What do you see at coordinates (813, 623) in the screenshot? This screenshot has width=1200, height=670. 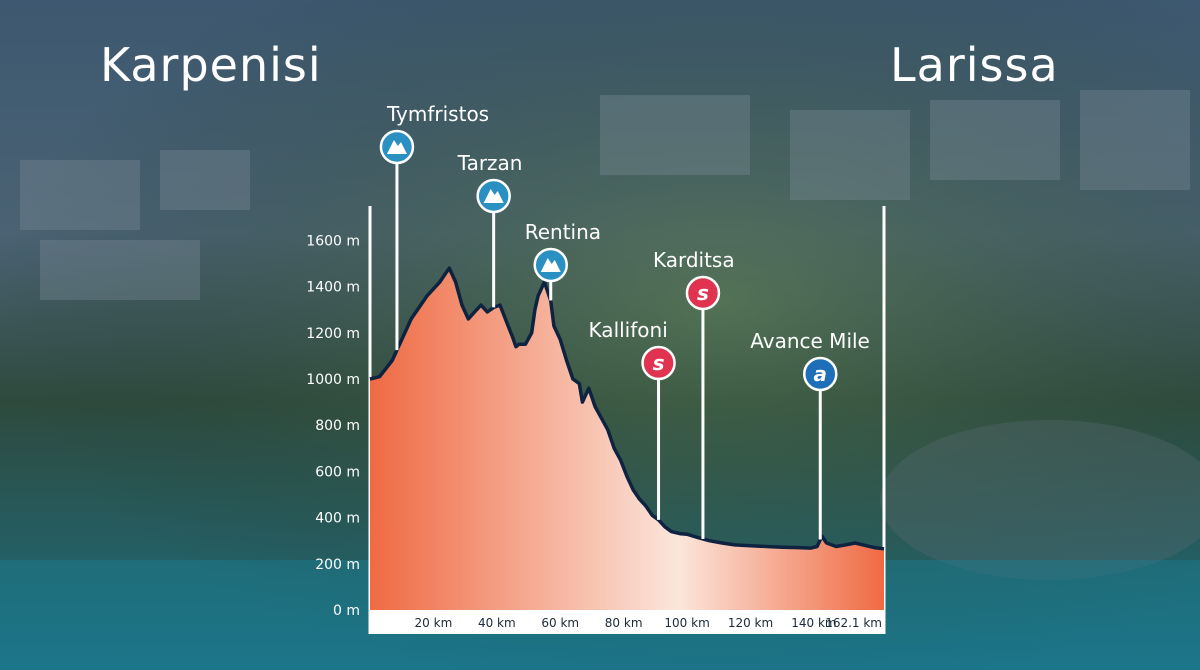 I see `x-tick-label: 140 km` at bounding box center [813, 623].